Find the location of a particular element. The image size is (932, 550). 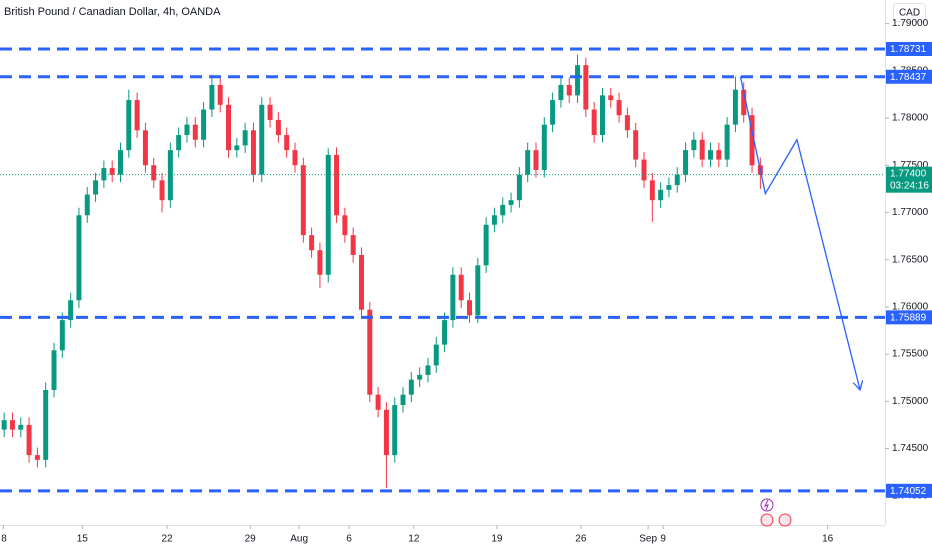

y-tick-label: 1.77500 is located at coordinates (910, 165).